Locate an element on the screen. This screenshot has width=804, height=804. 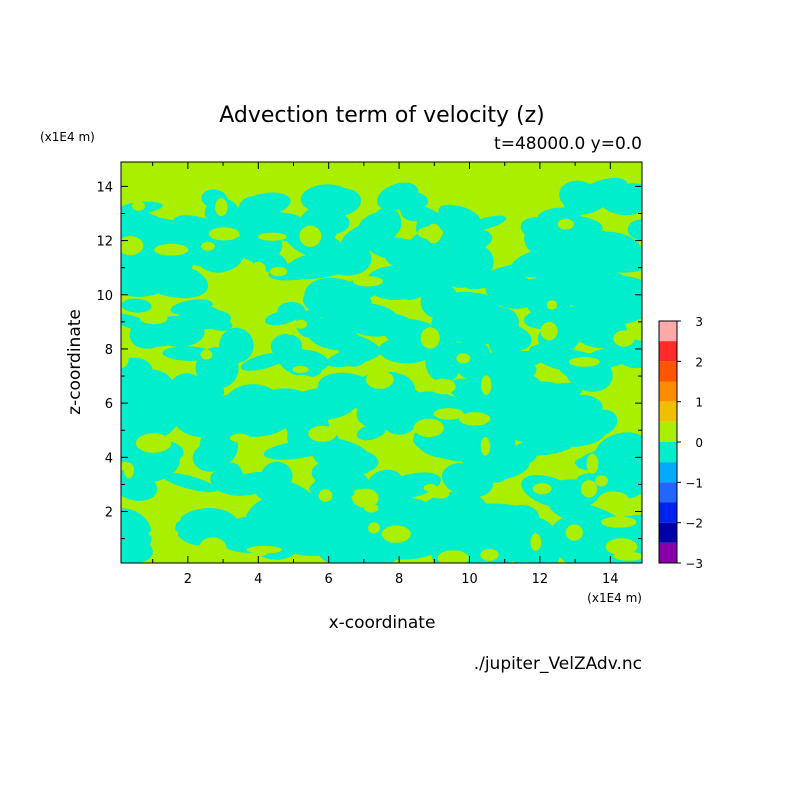
colorbar-label: 0 is located at coordinates (699, 443).